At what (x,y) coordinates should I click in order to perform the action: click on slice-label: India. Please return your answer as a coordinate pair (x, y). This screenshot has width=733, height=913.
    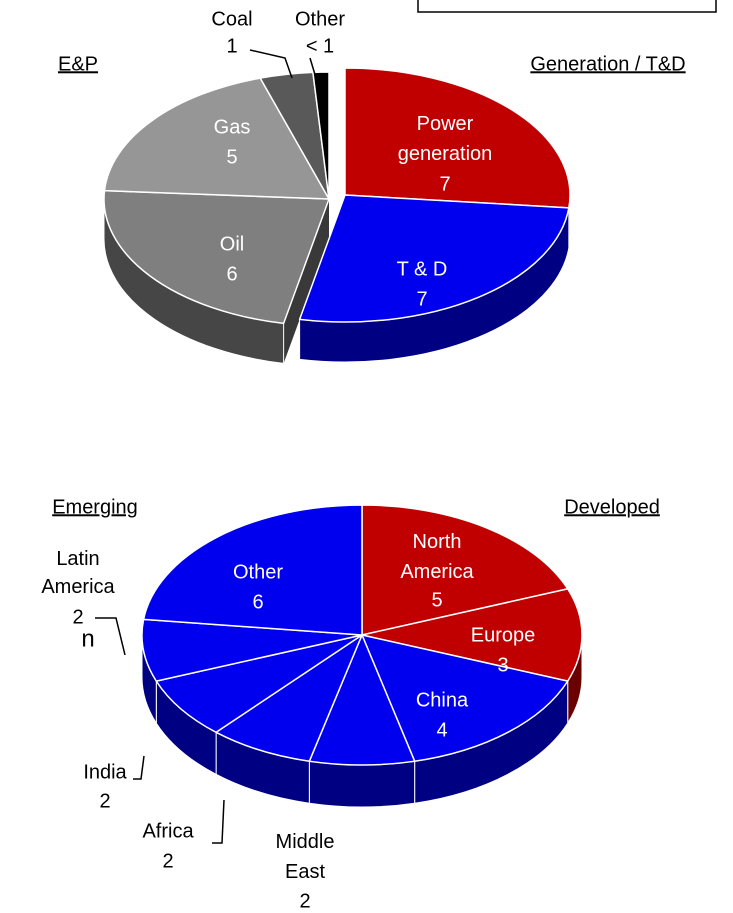
    Looking at the image, I should click on (105, 772).